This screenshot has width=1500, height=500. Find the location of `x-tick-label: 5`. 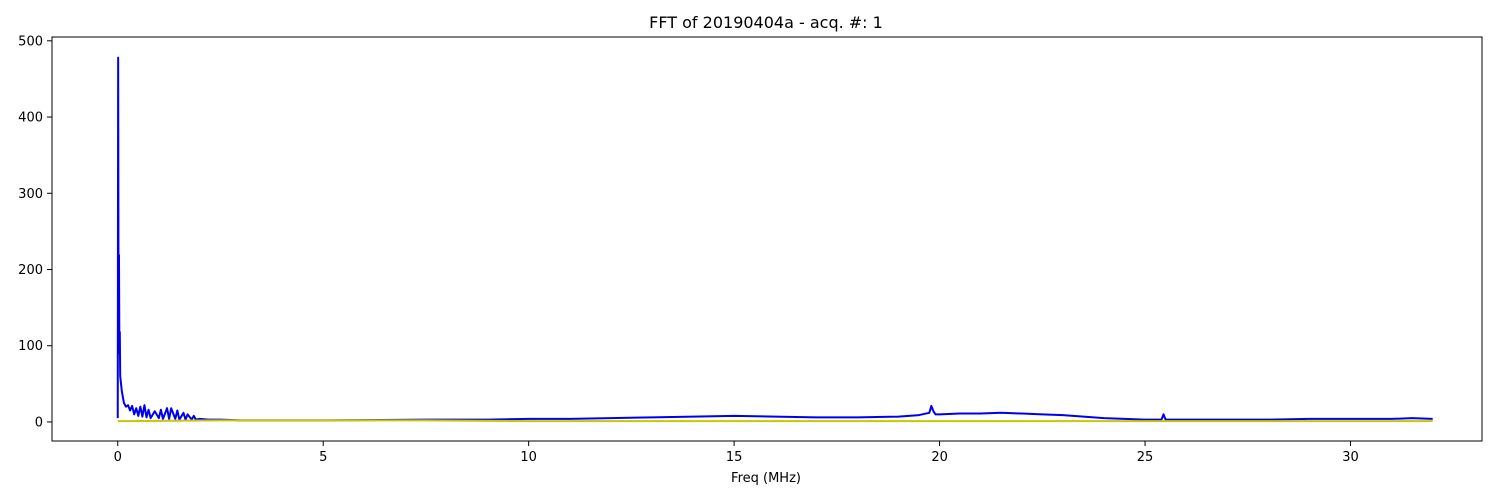

x-tick-label: 5 is located at coordinates (323, 457).